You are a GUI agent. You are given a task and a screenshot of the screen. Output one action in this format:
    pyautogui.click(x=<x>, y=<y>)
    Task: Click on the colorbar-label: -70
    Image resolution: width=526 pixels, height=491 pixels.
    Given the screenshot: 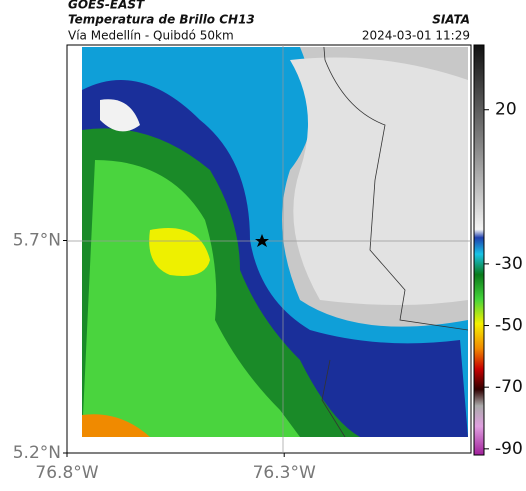 What is the action you would take?
    pyautogui.click(x=509, y=387)
    